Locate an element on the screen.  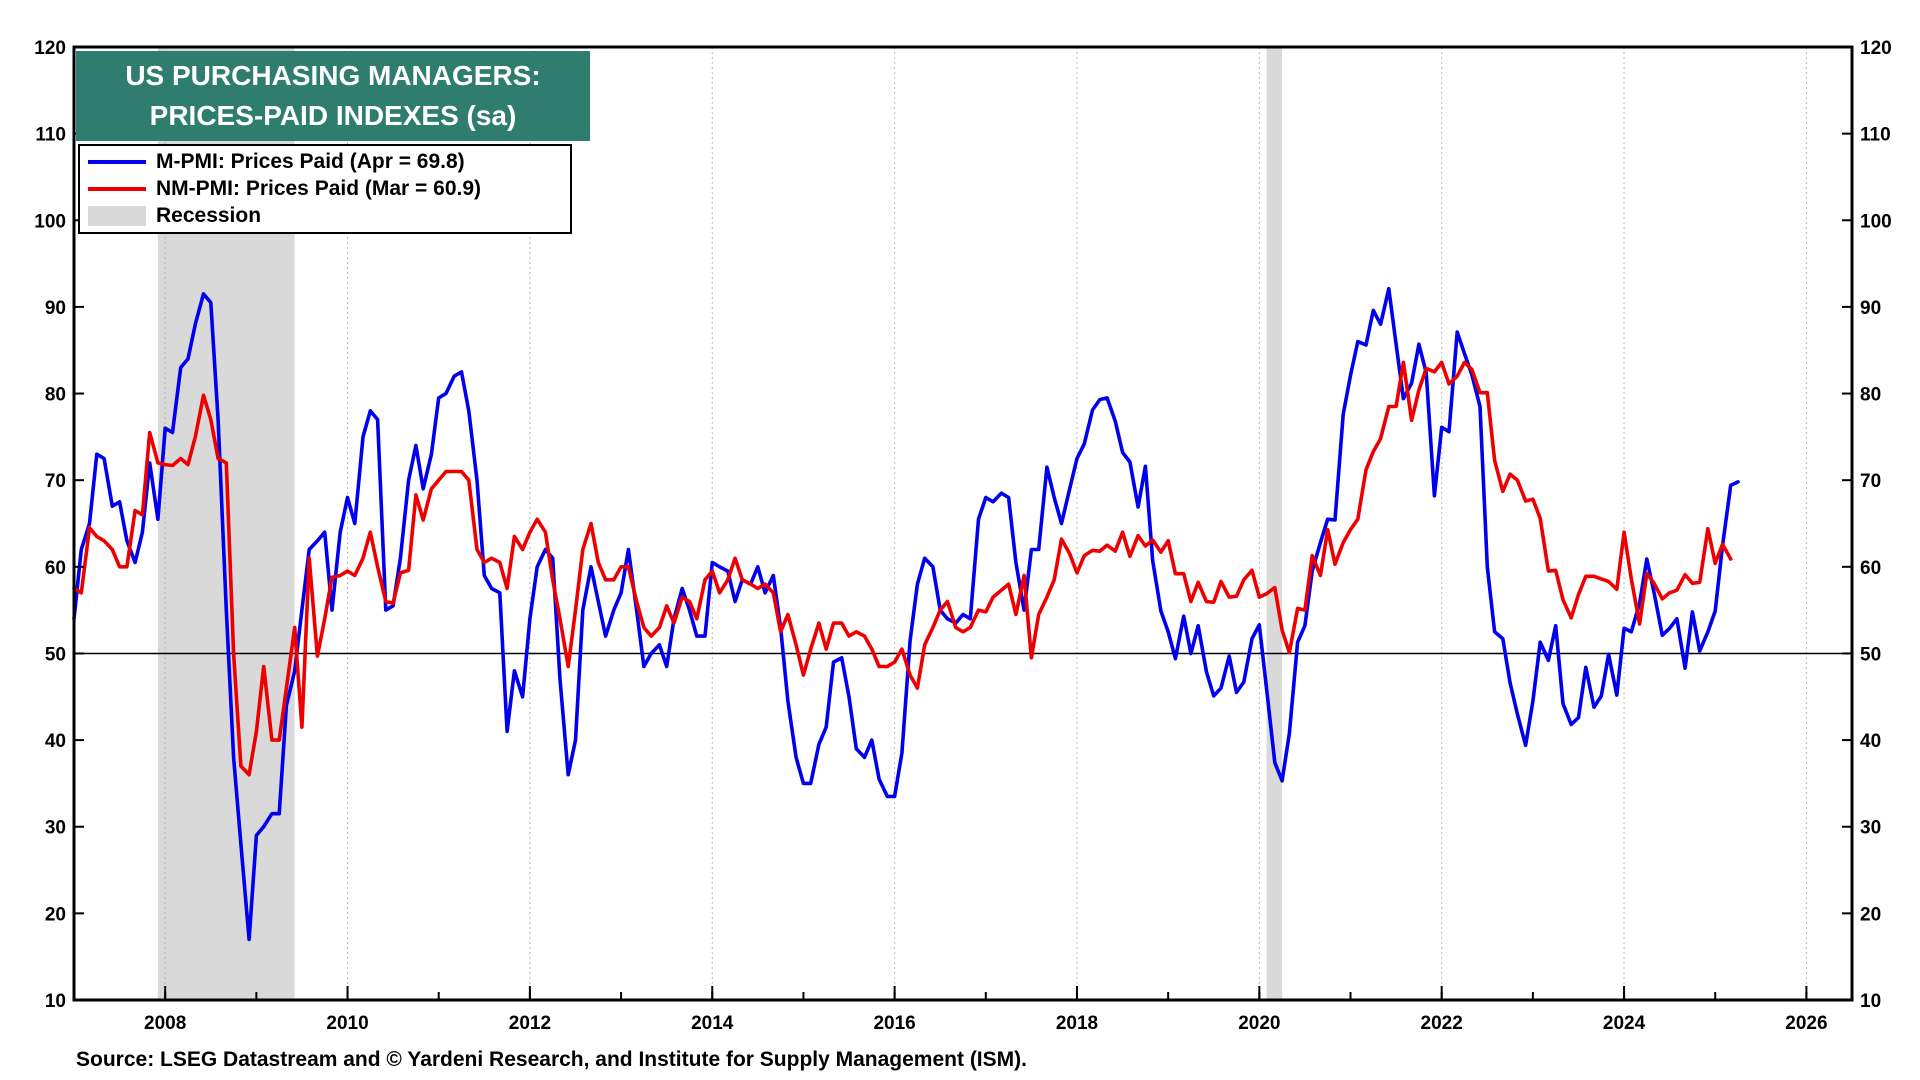
ytick-label-left-60: 60 is located at coordinates (55, 568).